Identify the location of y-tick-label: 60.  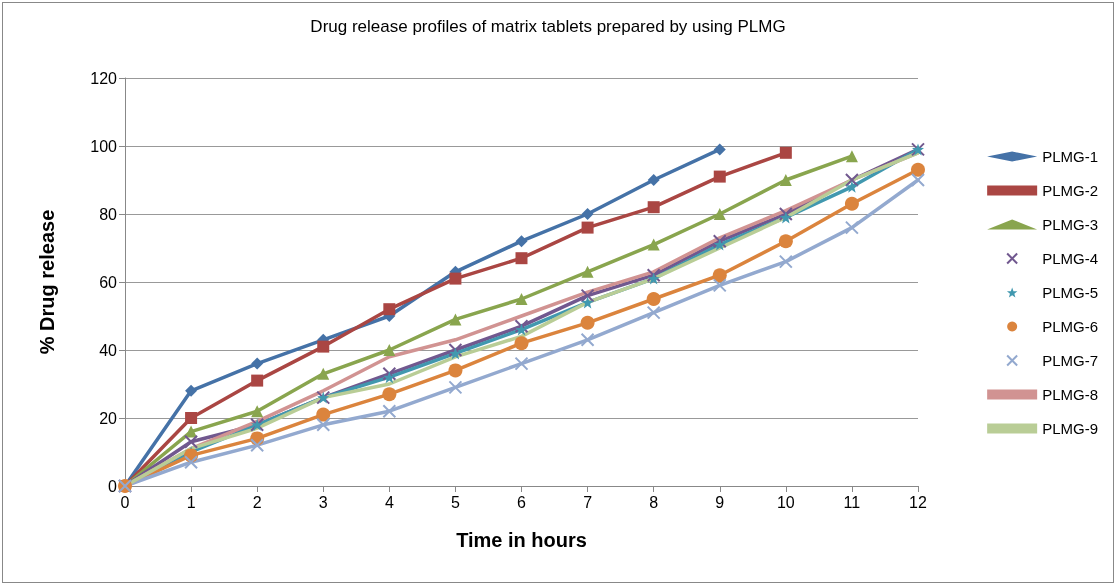
(108, 282).